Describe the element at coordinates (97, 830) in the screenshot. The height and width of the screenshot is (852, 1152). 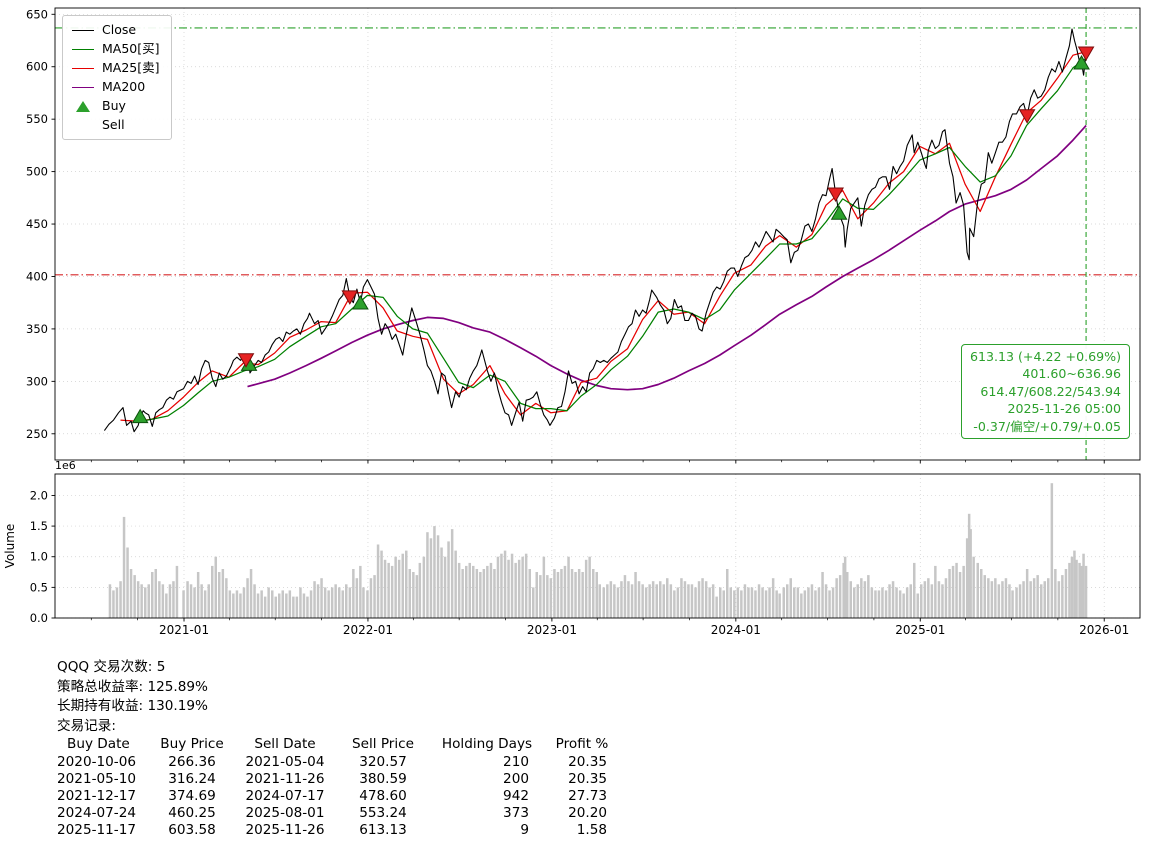
I see `trade-cell: 2025-11-17` at that location.